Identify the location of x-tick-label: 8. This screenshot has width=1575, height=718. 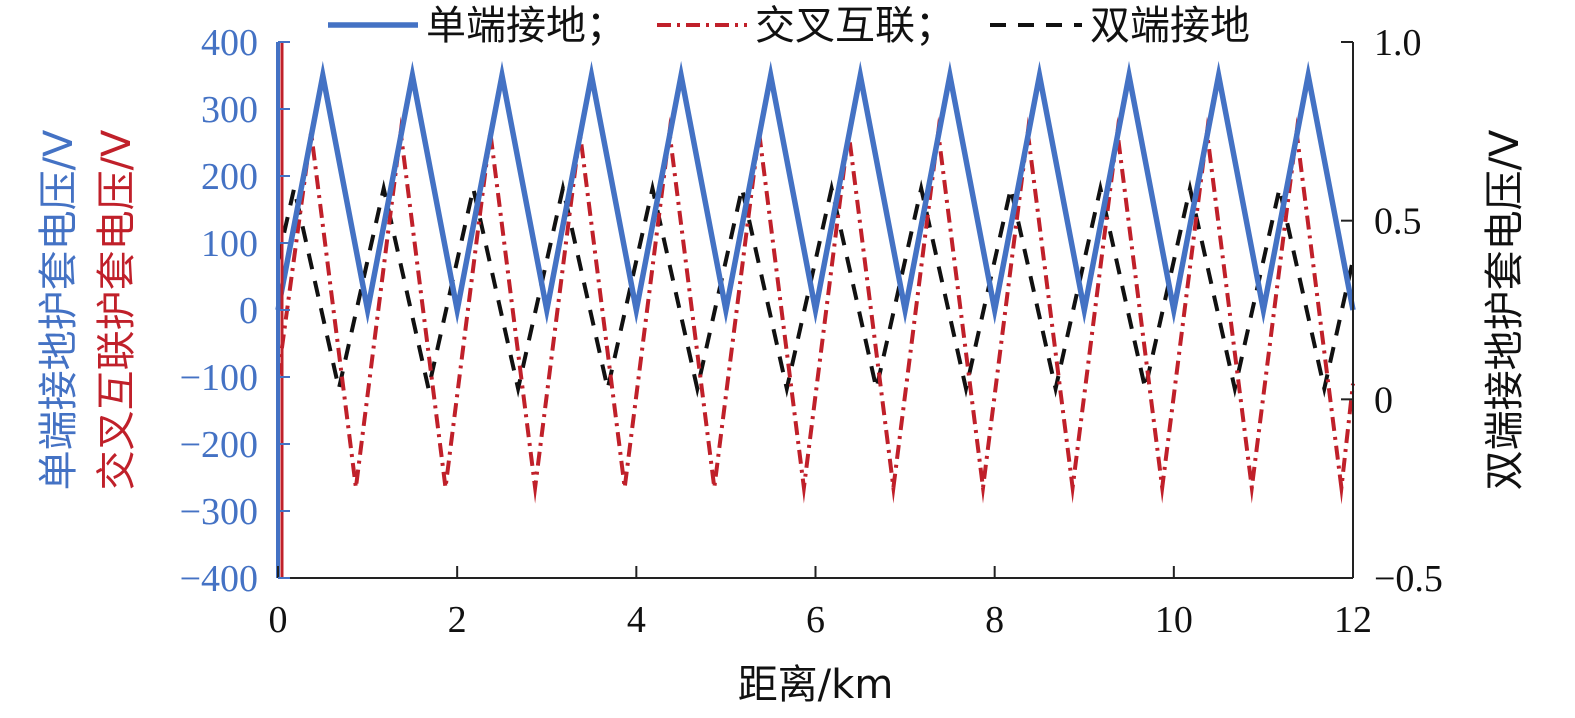
(994, 620).